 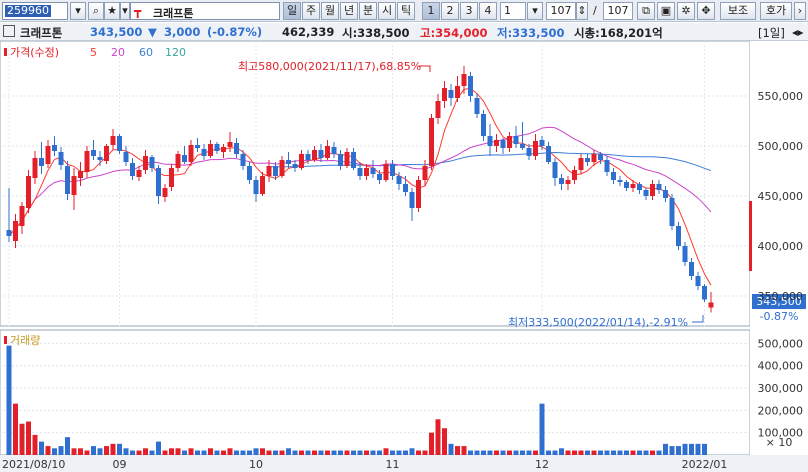 I want to click on high-annotation-arrow, so click(x=424, y=68).